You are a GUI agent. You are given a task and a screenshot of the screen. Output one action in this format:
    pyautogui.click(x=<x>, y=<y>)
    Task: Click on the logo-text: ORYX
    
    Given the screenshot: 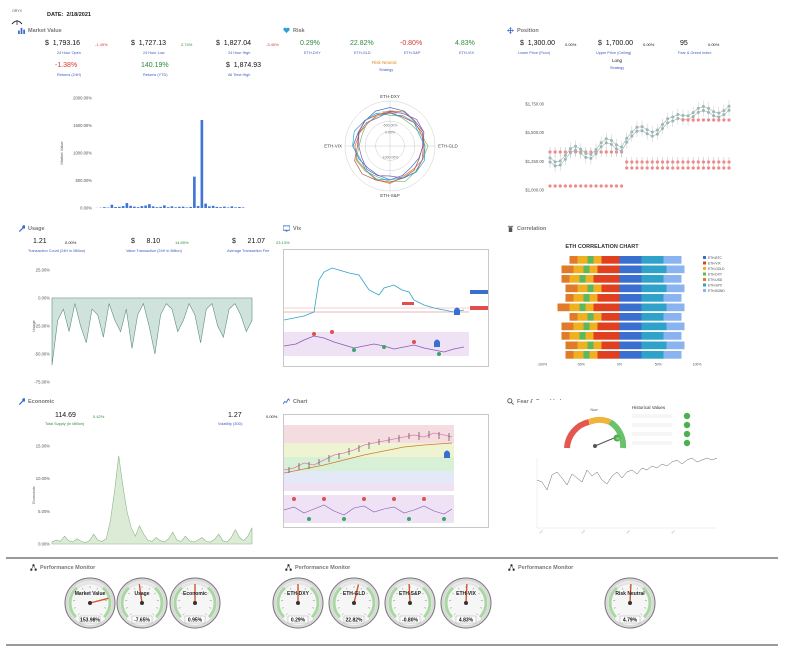 What is the action you would take?
    pyautogui.click(x=17, y=11)
    